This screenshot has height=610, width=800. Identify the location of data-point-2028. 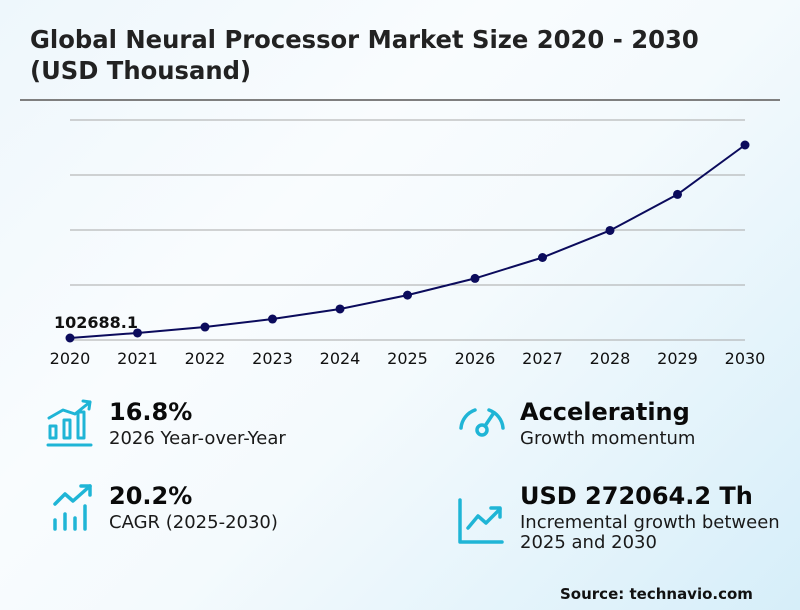
(610, 230).